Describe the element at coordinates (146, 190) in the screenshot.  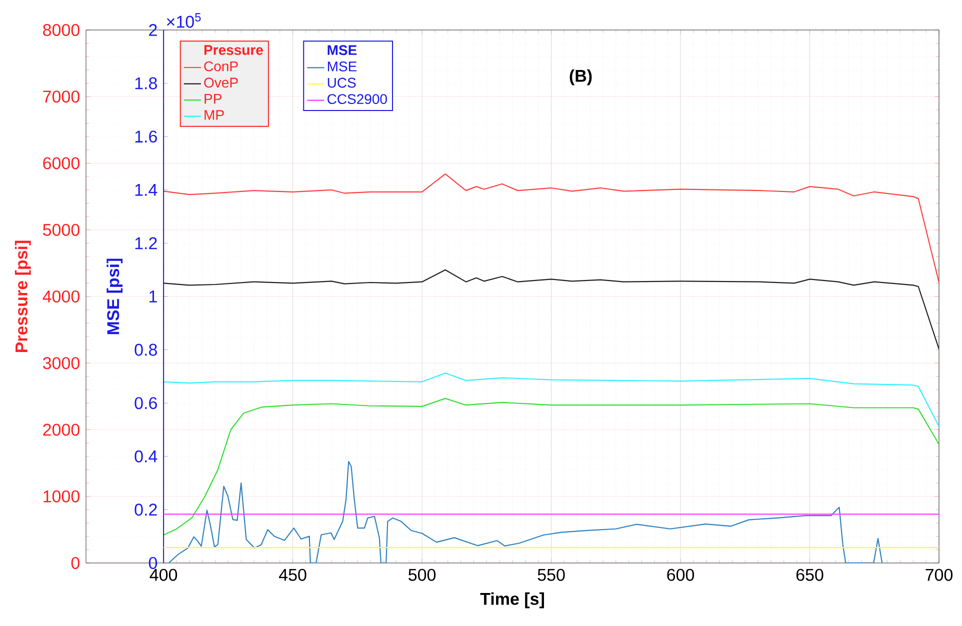
I see `y2-tick-label: 1.4` at that location.